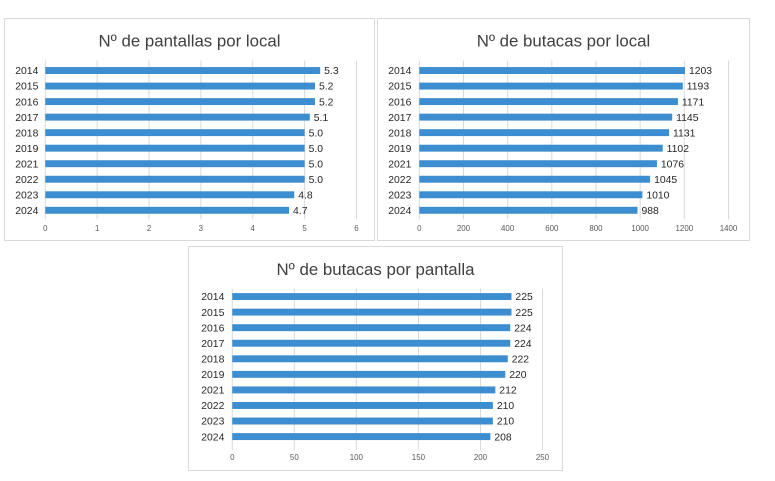 The width and height of the screenshot is (775, 481). I want to click on data-label: 1010, so click(657, 195).